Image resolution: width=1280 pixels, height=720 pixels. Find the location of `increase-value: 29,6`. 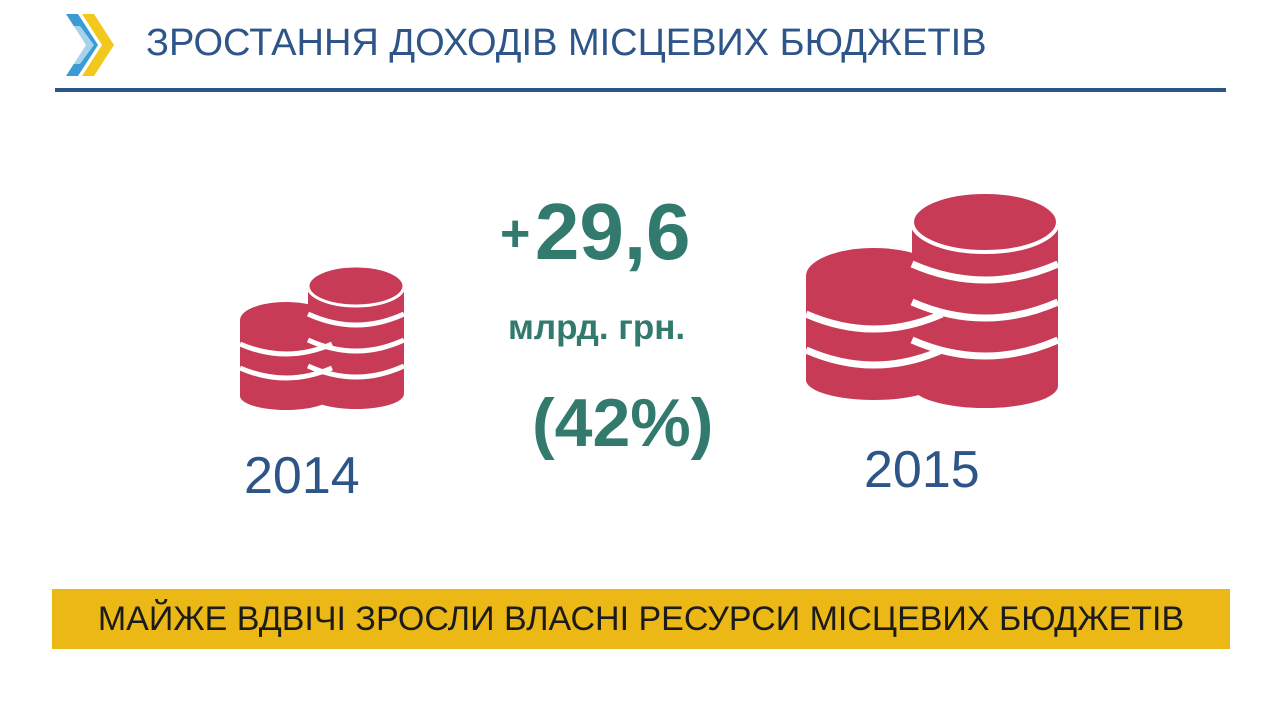

increase-value: 29,6 is located at coordinates (612, 231).